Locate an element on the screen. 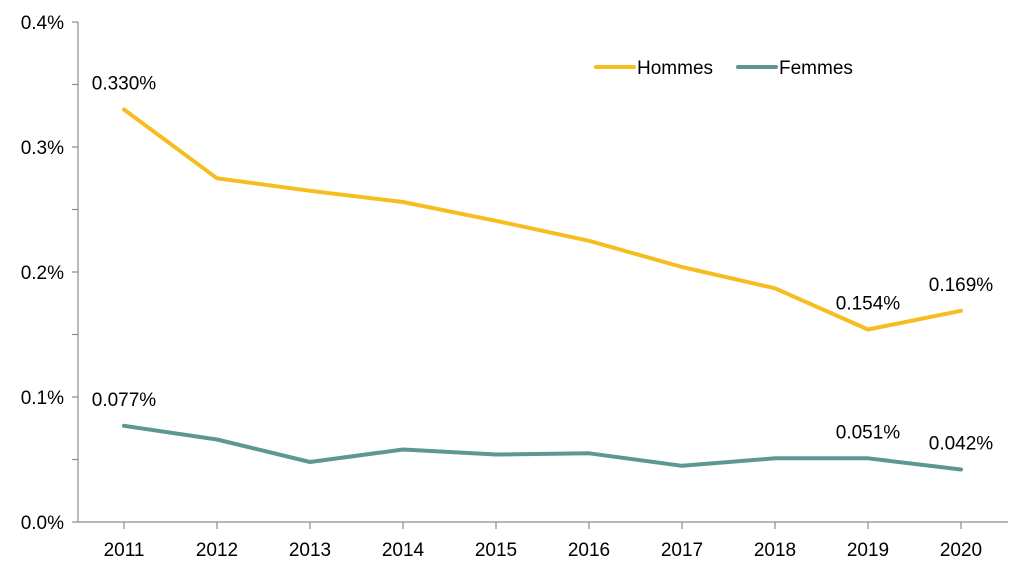  x-tick-label: 2015 is located at coordinates (496, 550).